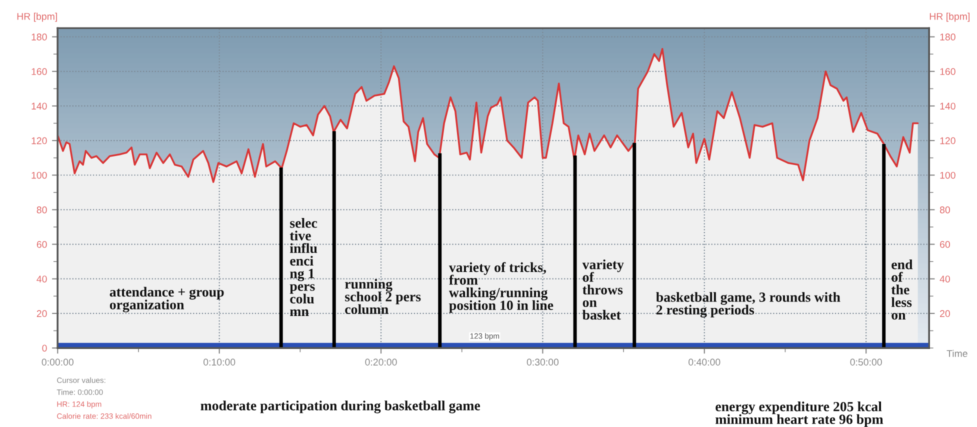 This screenshot has width=977, height=427. I want to click on y-axis-title: HR [bpm], so click(37, 17).